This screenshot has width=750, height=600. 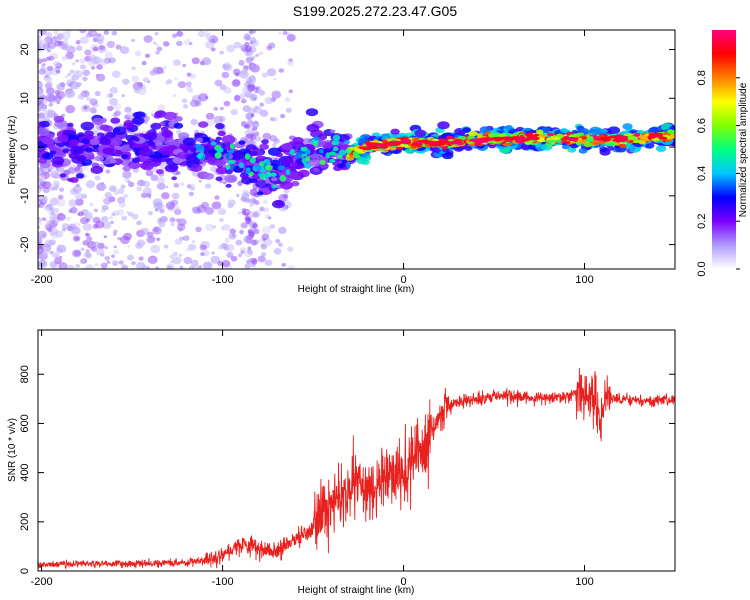 I want to click on spectrogram-core-blob, so click(x=355, y=153).